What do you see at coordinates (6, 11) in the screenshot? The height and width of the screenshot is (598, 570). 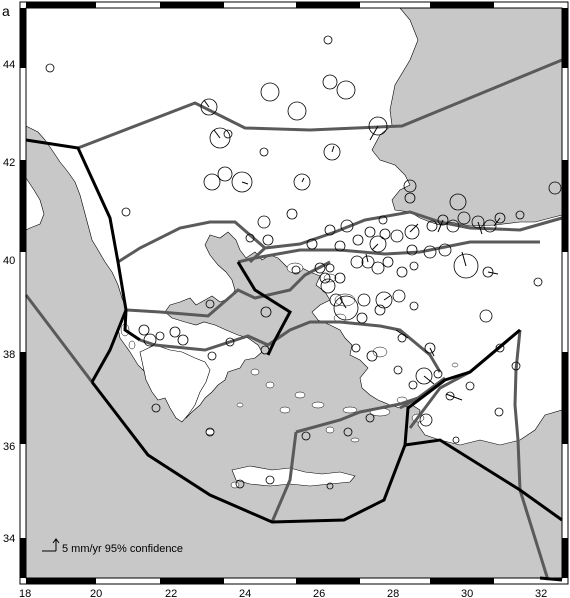 I see `panel-label: a` at bounding box center [6, 11].